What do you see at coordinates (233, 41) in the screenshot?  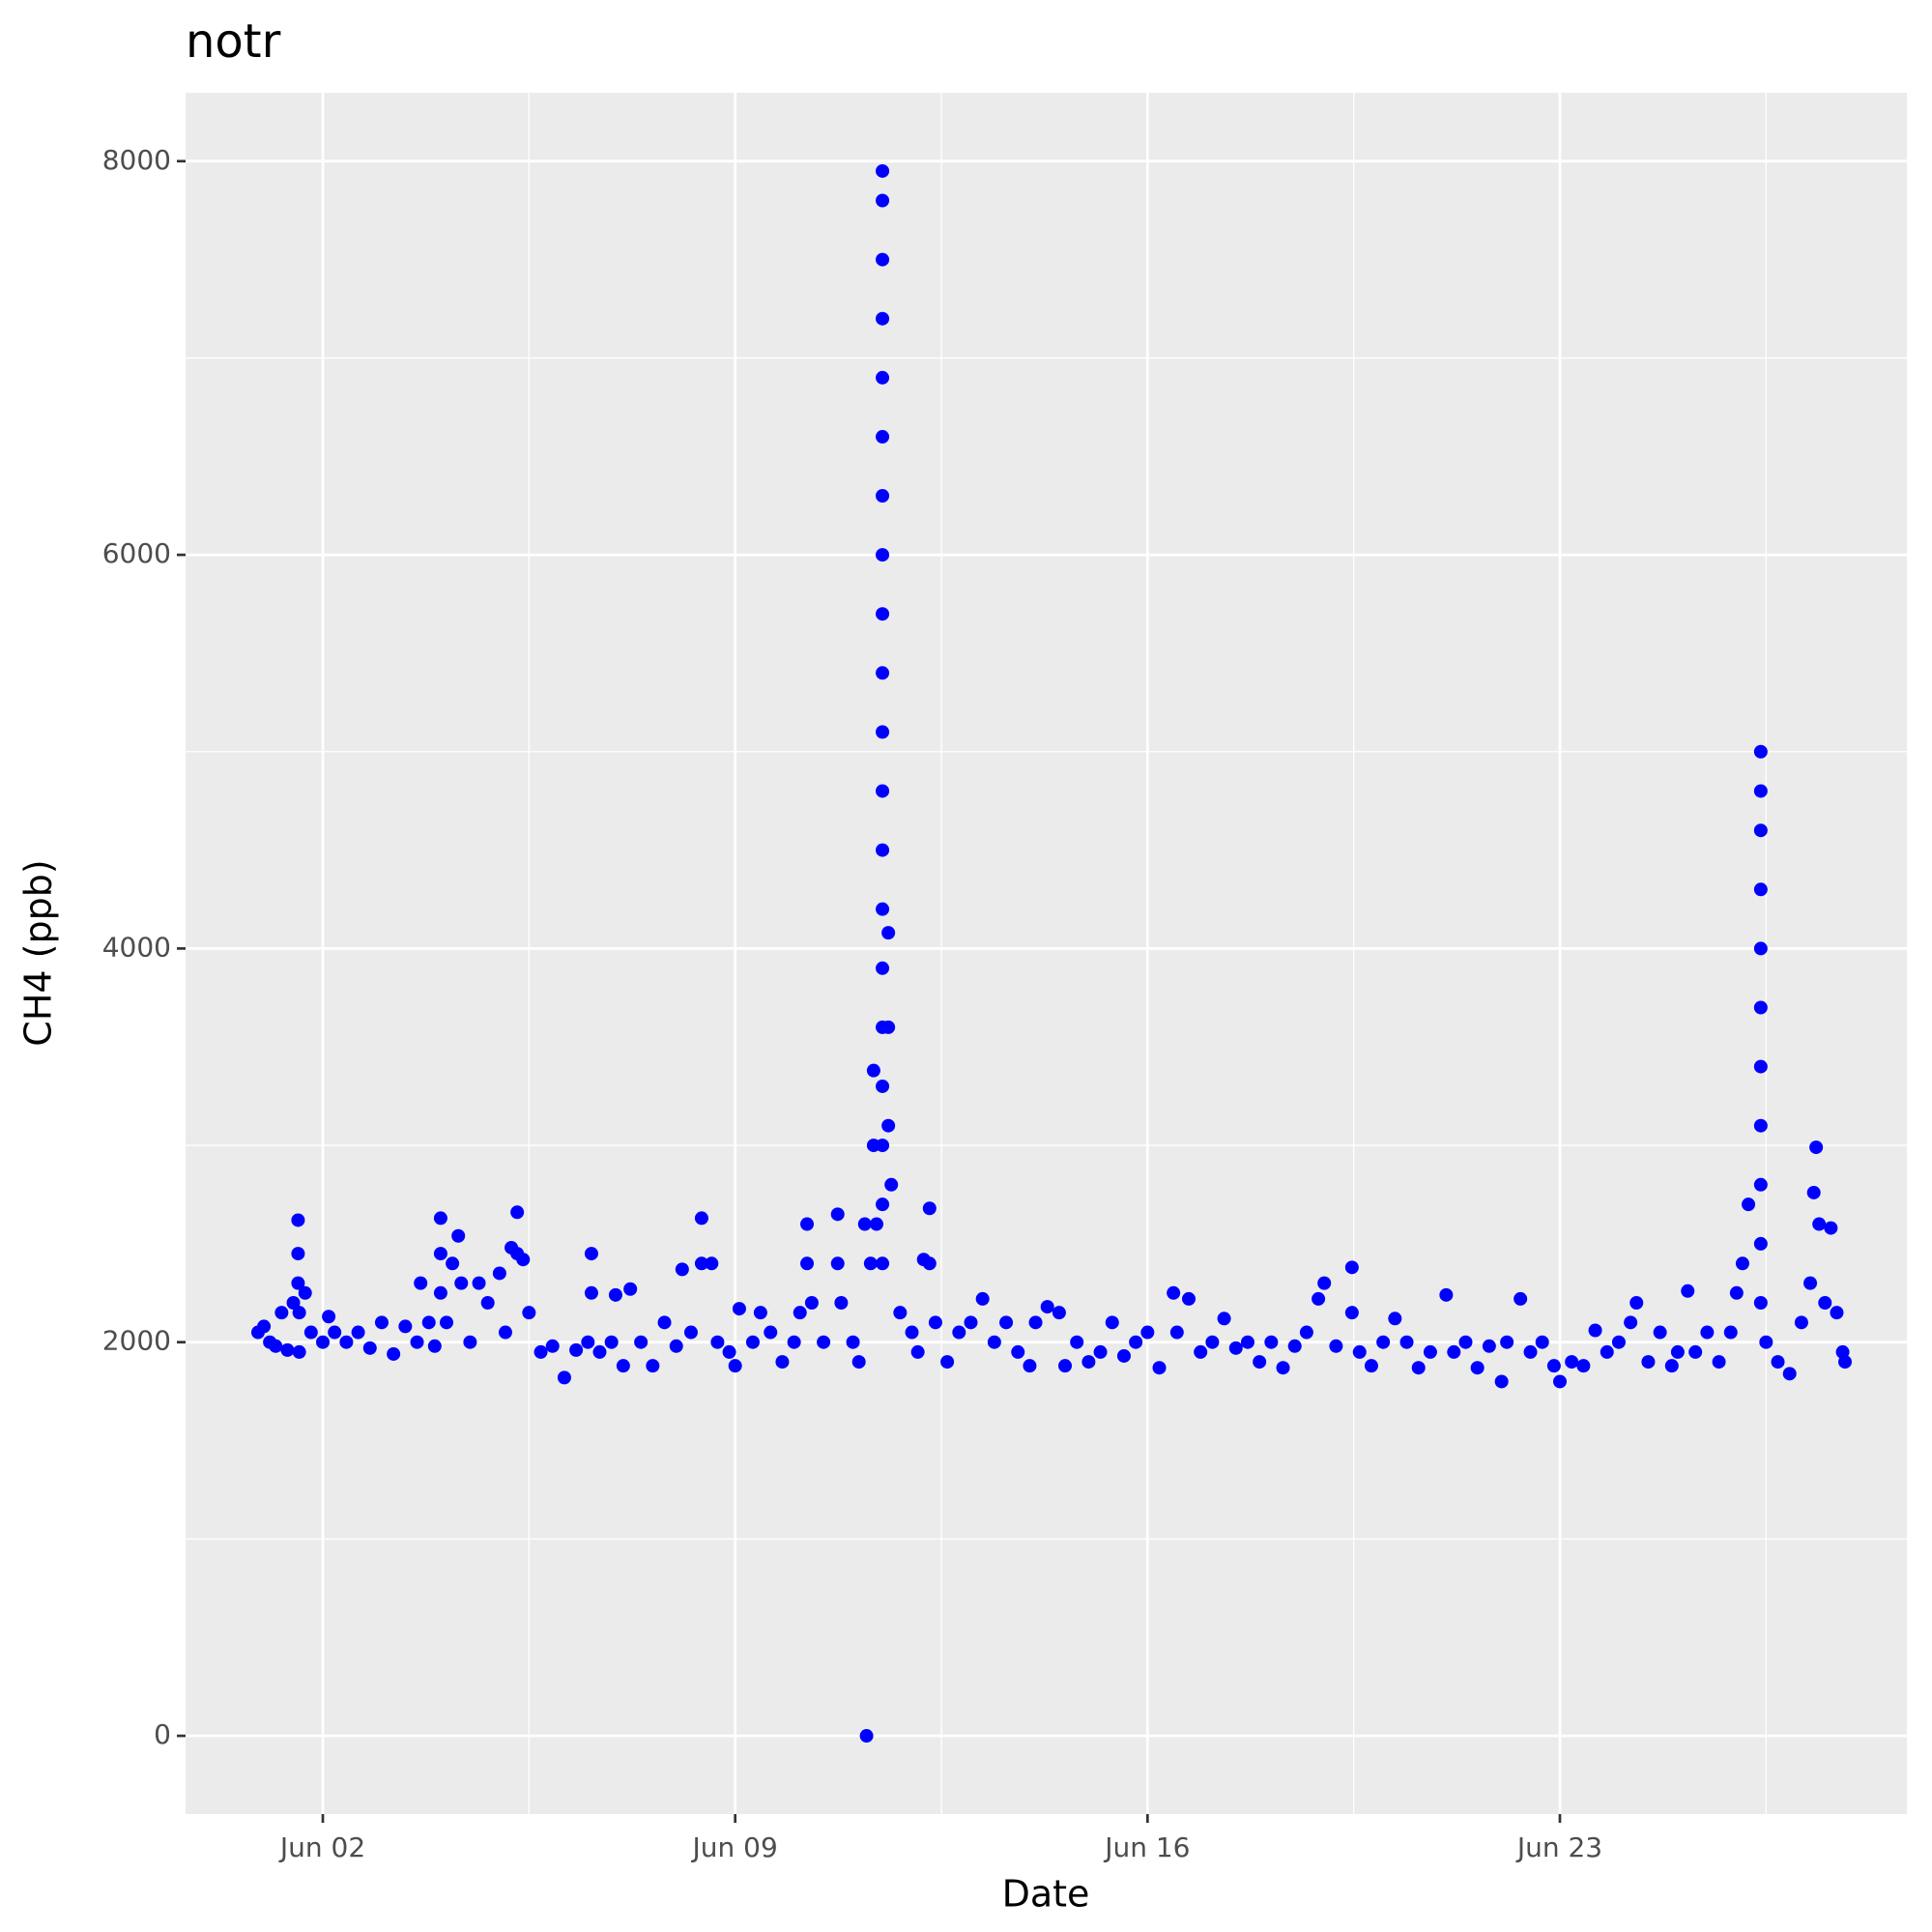 I see `chart-title: notr` at bounding box center [233, 41].